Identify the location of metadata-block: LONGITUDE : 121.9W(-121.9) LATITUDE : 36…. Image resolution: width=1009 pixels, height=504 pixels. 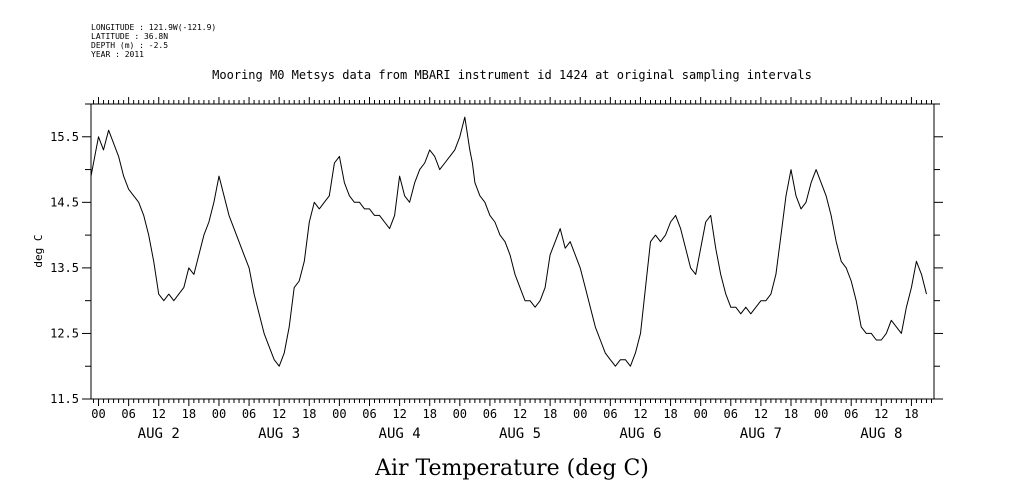
(153, 41).